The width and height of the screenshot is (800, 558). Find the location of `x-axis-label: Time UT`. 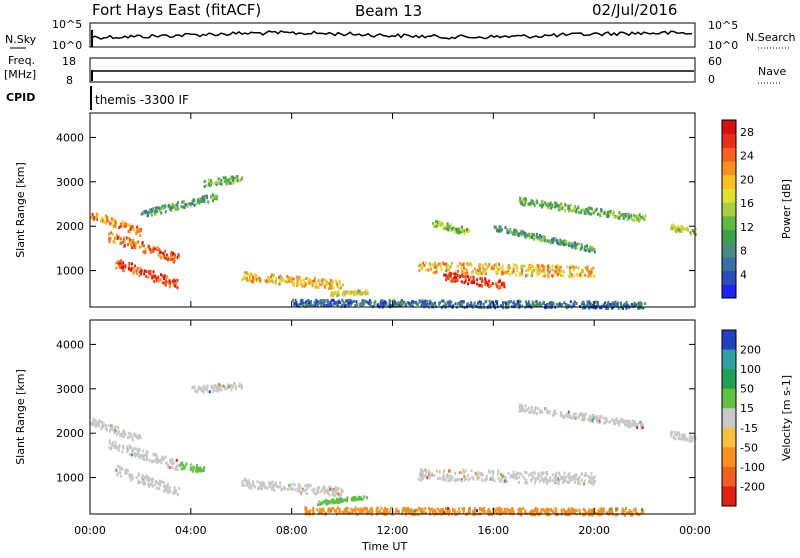

x-axis-label: Time UT is located at coordinates (384, 546).